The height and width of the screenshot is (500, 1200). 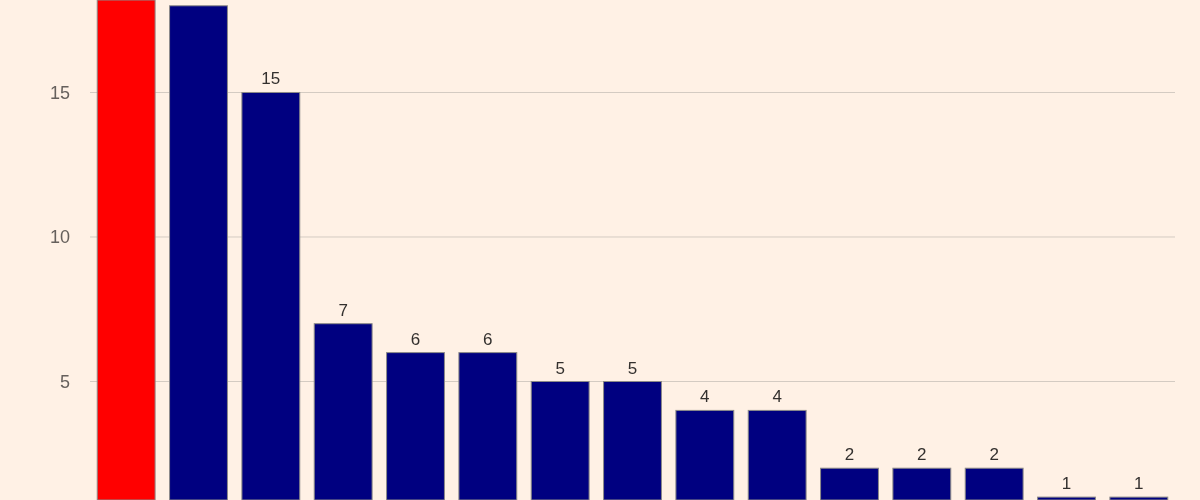 What do you see at coordinates (59, 92) in the screenshot?
I see `y-tick-label: 15` at bounding box center [59, 92].